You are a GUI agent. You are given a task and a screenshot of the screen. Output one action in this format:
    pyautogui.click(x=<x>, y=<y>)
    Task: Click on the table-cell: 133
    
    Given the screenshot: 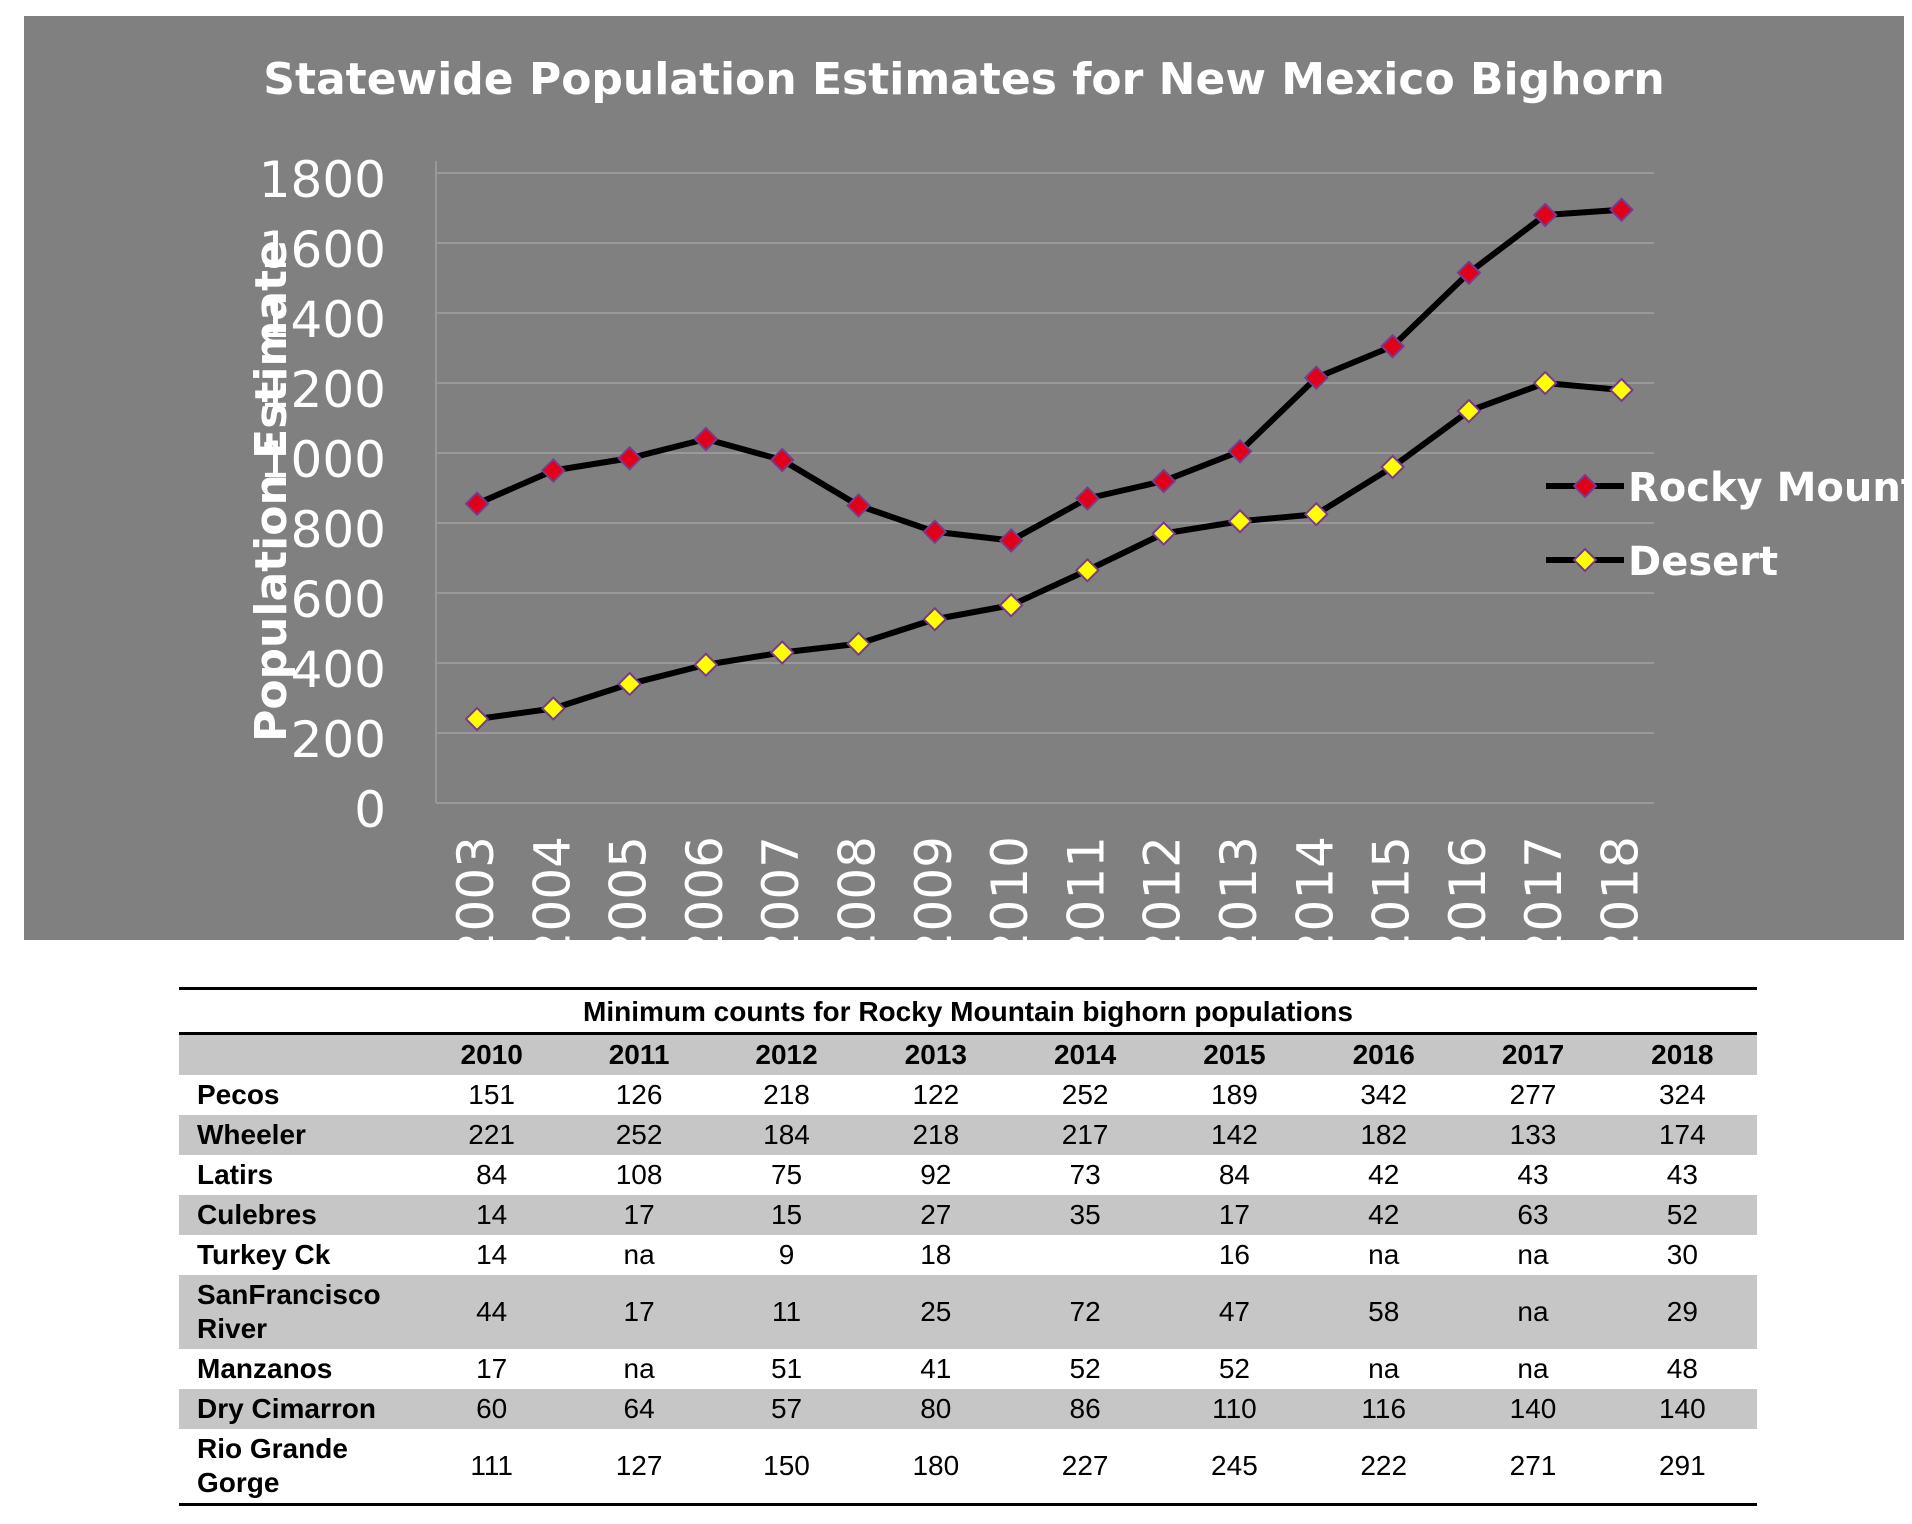 What is the action you would take?
    pyautogui.click(x=1533, y=1134)
    